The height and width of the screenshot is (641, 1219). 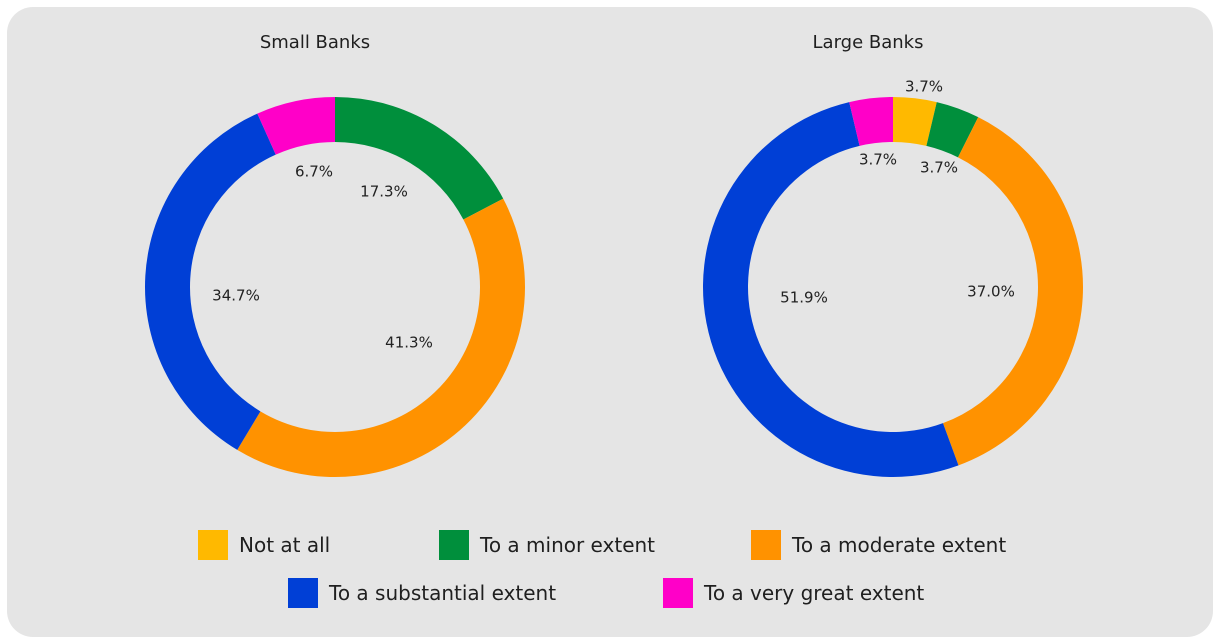 I want to click on legend-swatch-not-at-all, so click(x=213, y=545).